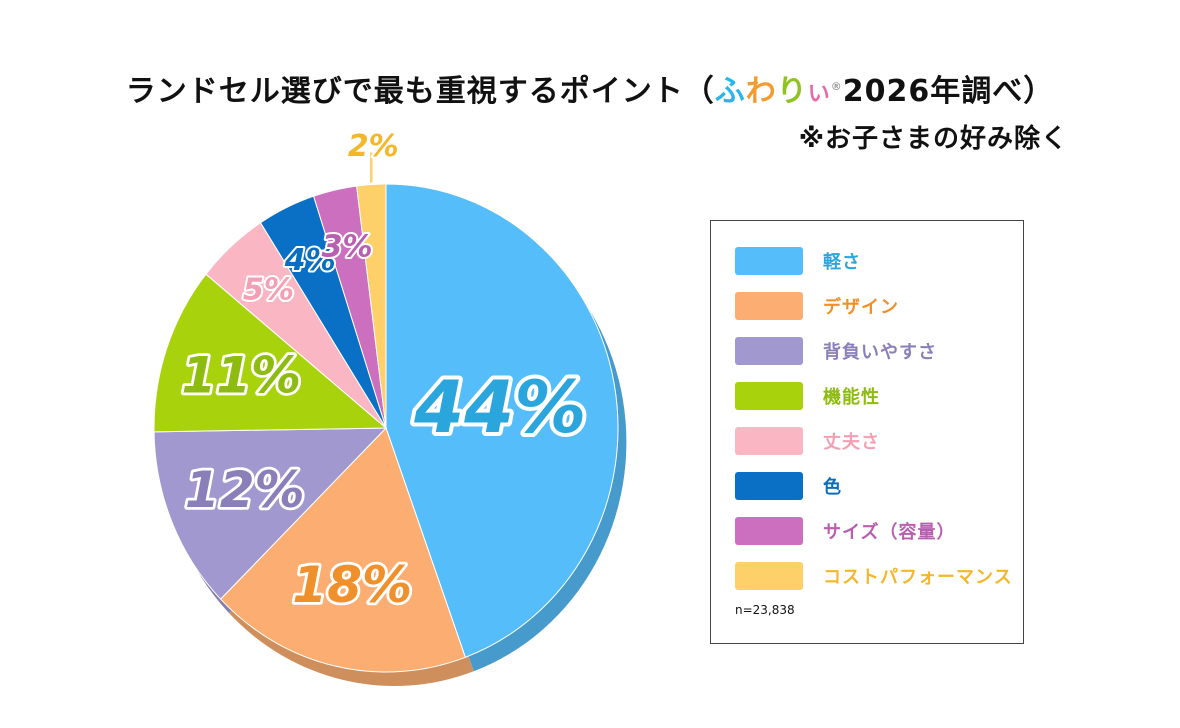 The image size is (1180, 728). I want to click on slice-label-7: 3%, so click(347, 247).